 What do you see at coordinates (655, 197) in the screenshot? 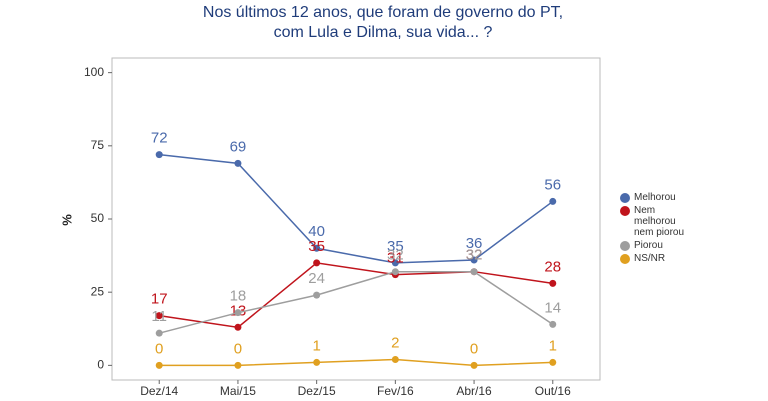
I see `legend-label: Melhorou` at bounding box center [655, 197].